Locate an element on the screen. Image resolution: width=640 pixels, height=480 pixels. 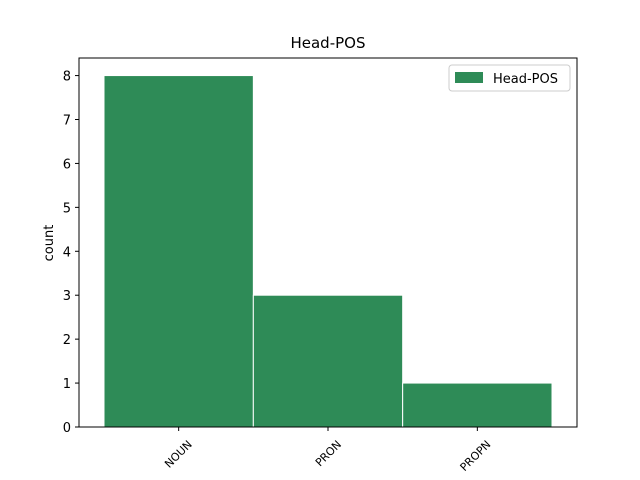
y-tick-label: 3 is located at coordinates (67, 296).